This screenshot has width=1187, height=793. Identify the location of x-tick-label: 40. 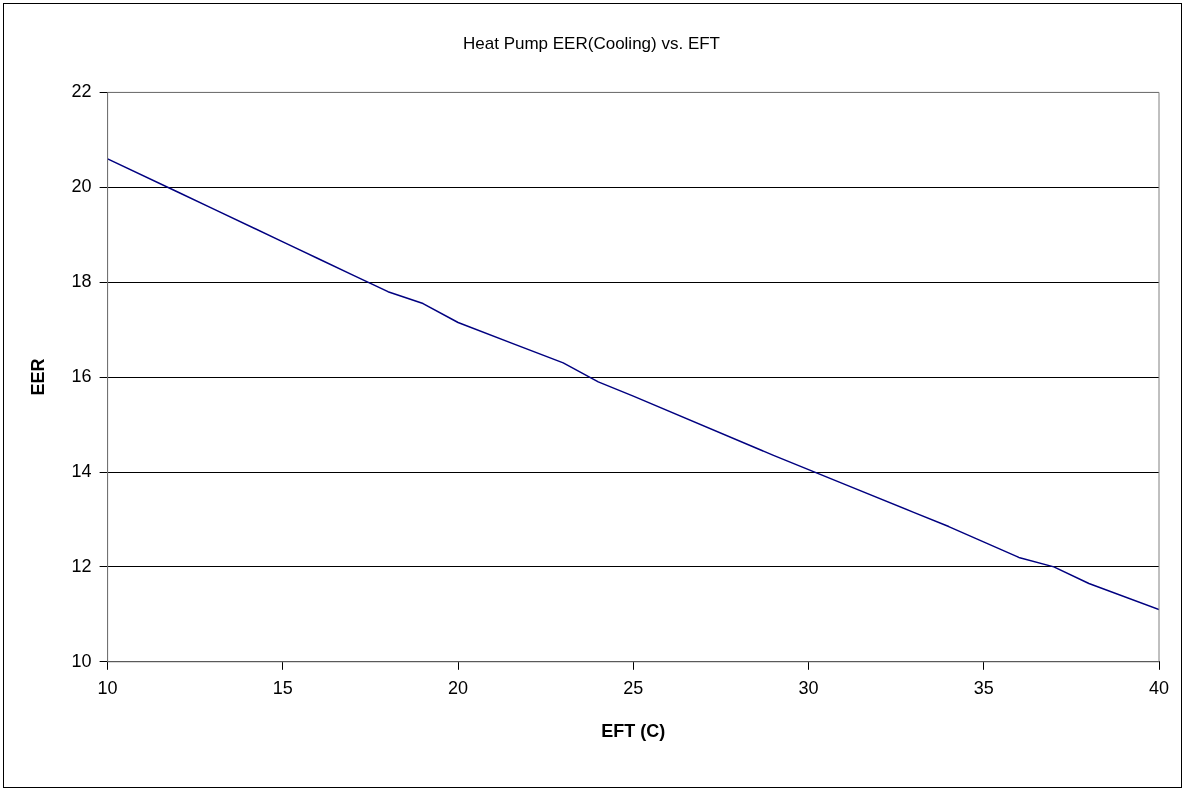
(1159, 687).